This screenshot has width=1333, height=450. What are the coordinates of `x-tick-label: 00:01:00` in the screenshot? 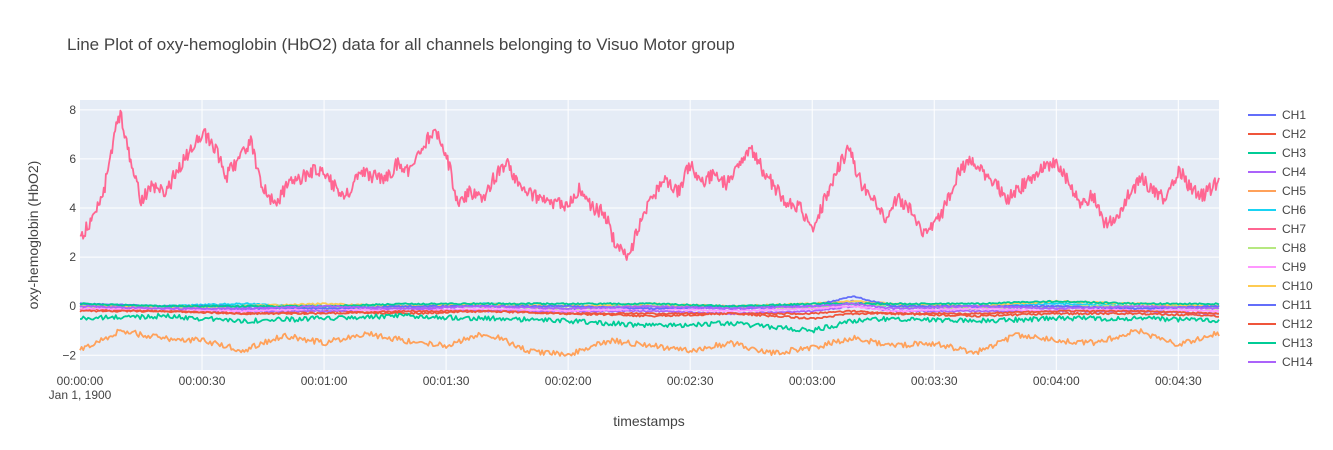 It's located at (324, 381).